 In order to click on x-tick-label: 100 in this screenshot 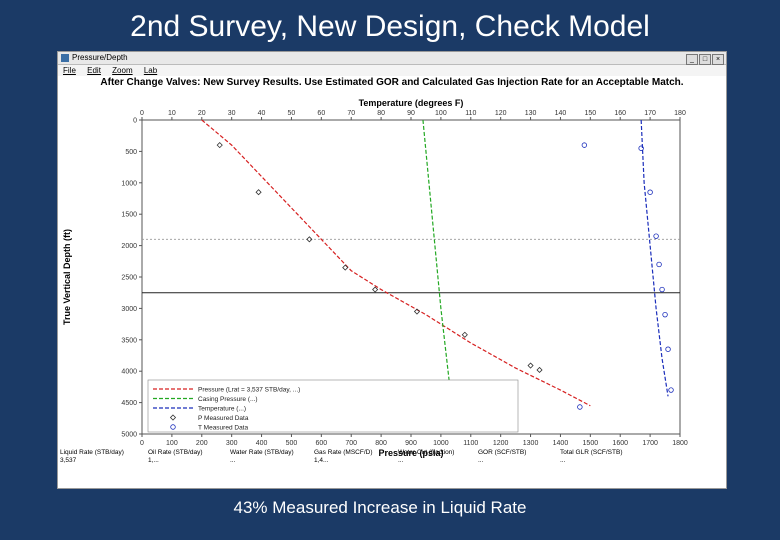, I will do `click(172, 443)`.